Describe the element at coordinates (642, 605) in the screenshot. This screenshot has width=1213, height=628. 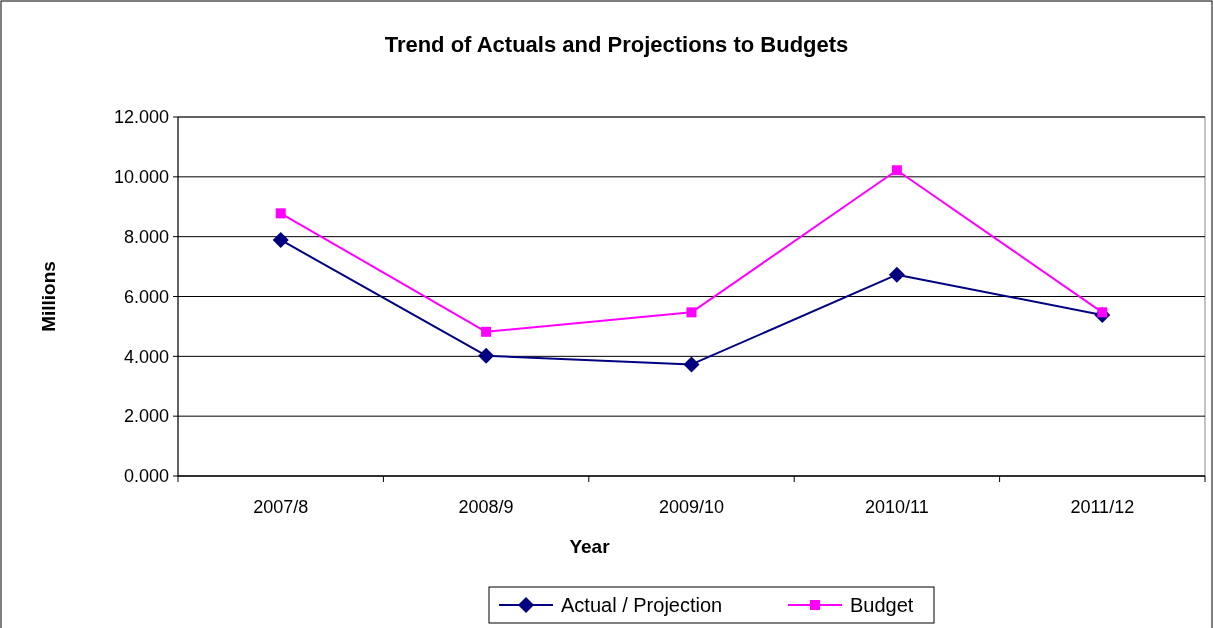
I see `legend-label: Actual / Projection` at that location.